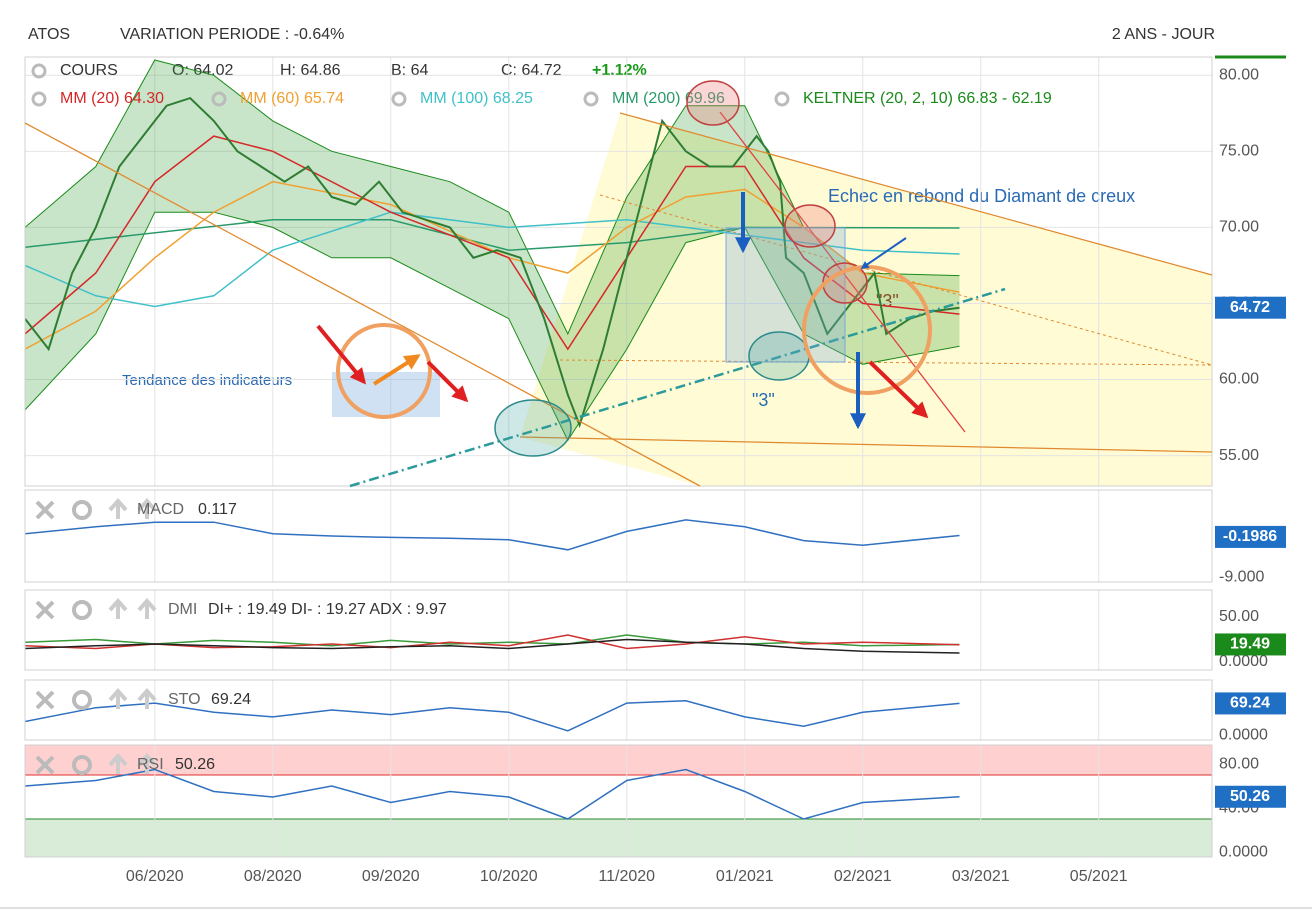 This screenshot has width=1312, height=910. Describe the element at coordinates (391, 876) in the screenshot. I see `x-tick-label: 09/2020` at that location.